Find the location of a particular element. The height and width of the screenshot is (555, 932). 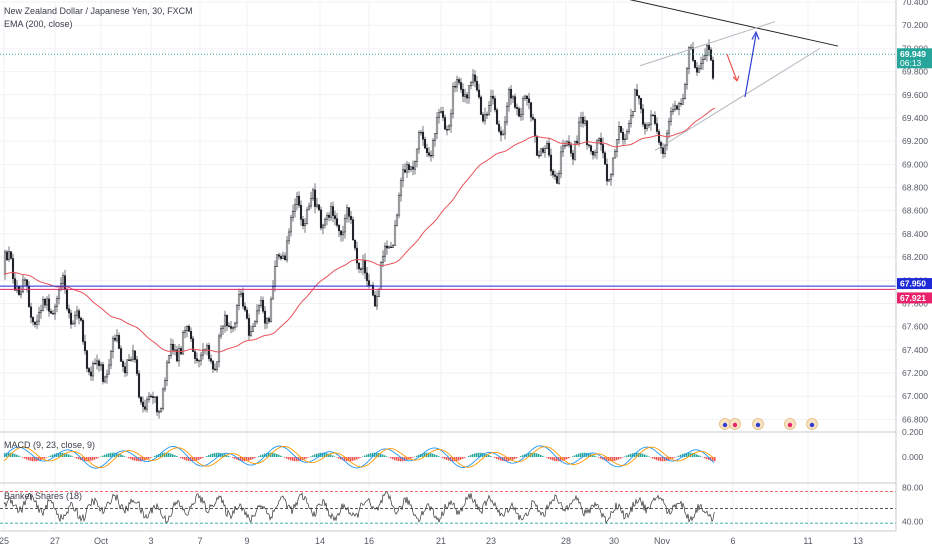

x-tick-label: Oct is located at coordinates (101, 541).